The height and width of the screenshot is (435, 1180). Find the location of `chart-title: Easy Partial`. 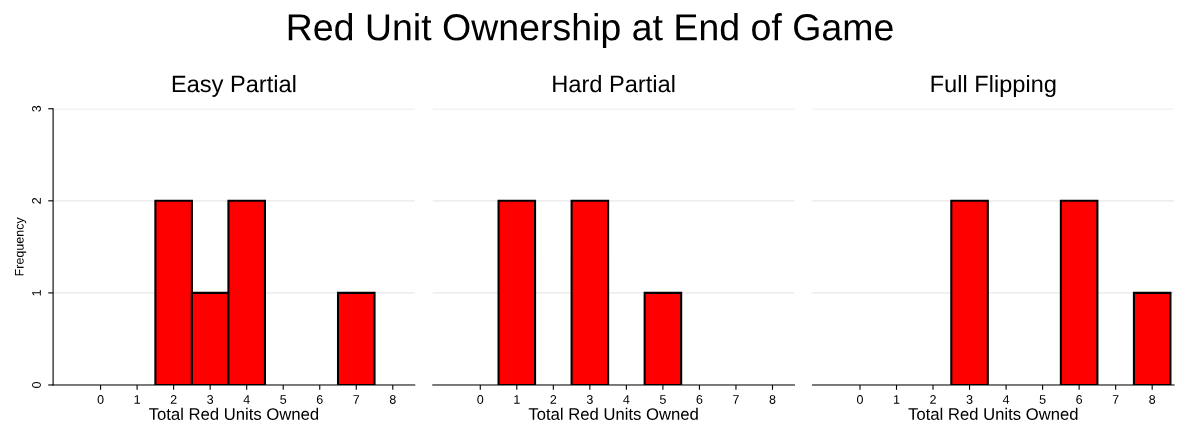

chart-title: Easy Partial is located at coordinates (234, 85).